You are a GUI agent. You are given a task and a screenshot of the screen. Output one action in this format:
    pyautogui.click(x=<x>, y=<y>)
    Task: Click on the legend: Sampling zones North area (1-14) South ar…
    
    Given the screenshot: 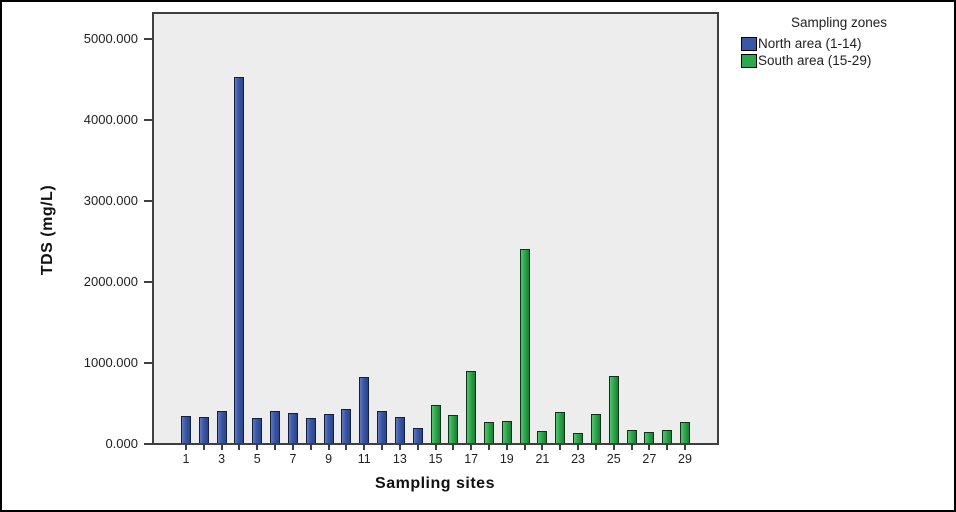 What is the action you would take?
    pyautogui.click(x=839, y=42)
    